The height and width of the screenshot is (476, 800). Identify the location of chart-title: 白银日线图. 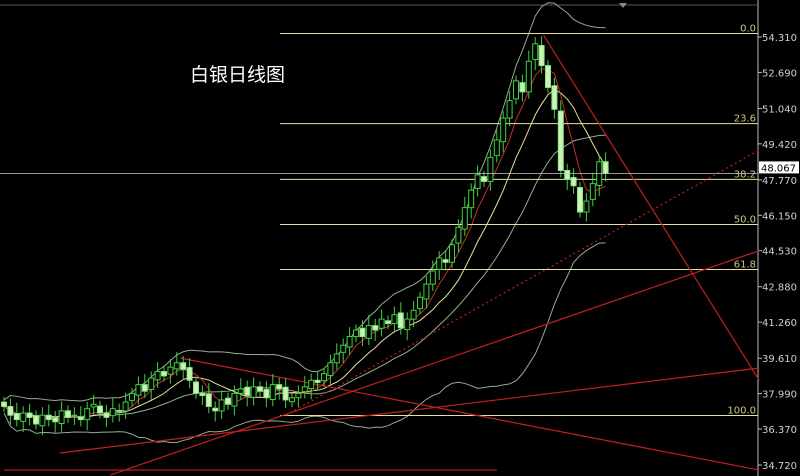
(238, 75).